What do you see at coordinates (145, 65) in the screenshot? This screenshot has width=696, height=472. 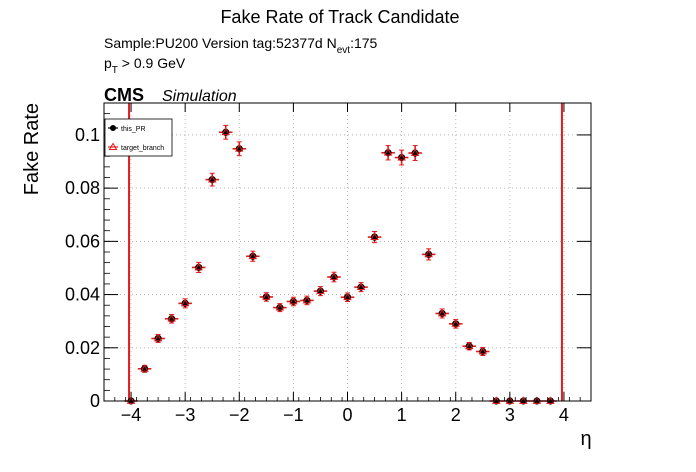 I see `pt-cut-info: pT > 0.9 GeV` at bounding box center [145, 65].